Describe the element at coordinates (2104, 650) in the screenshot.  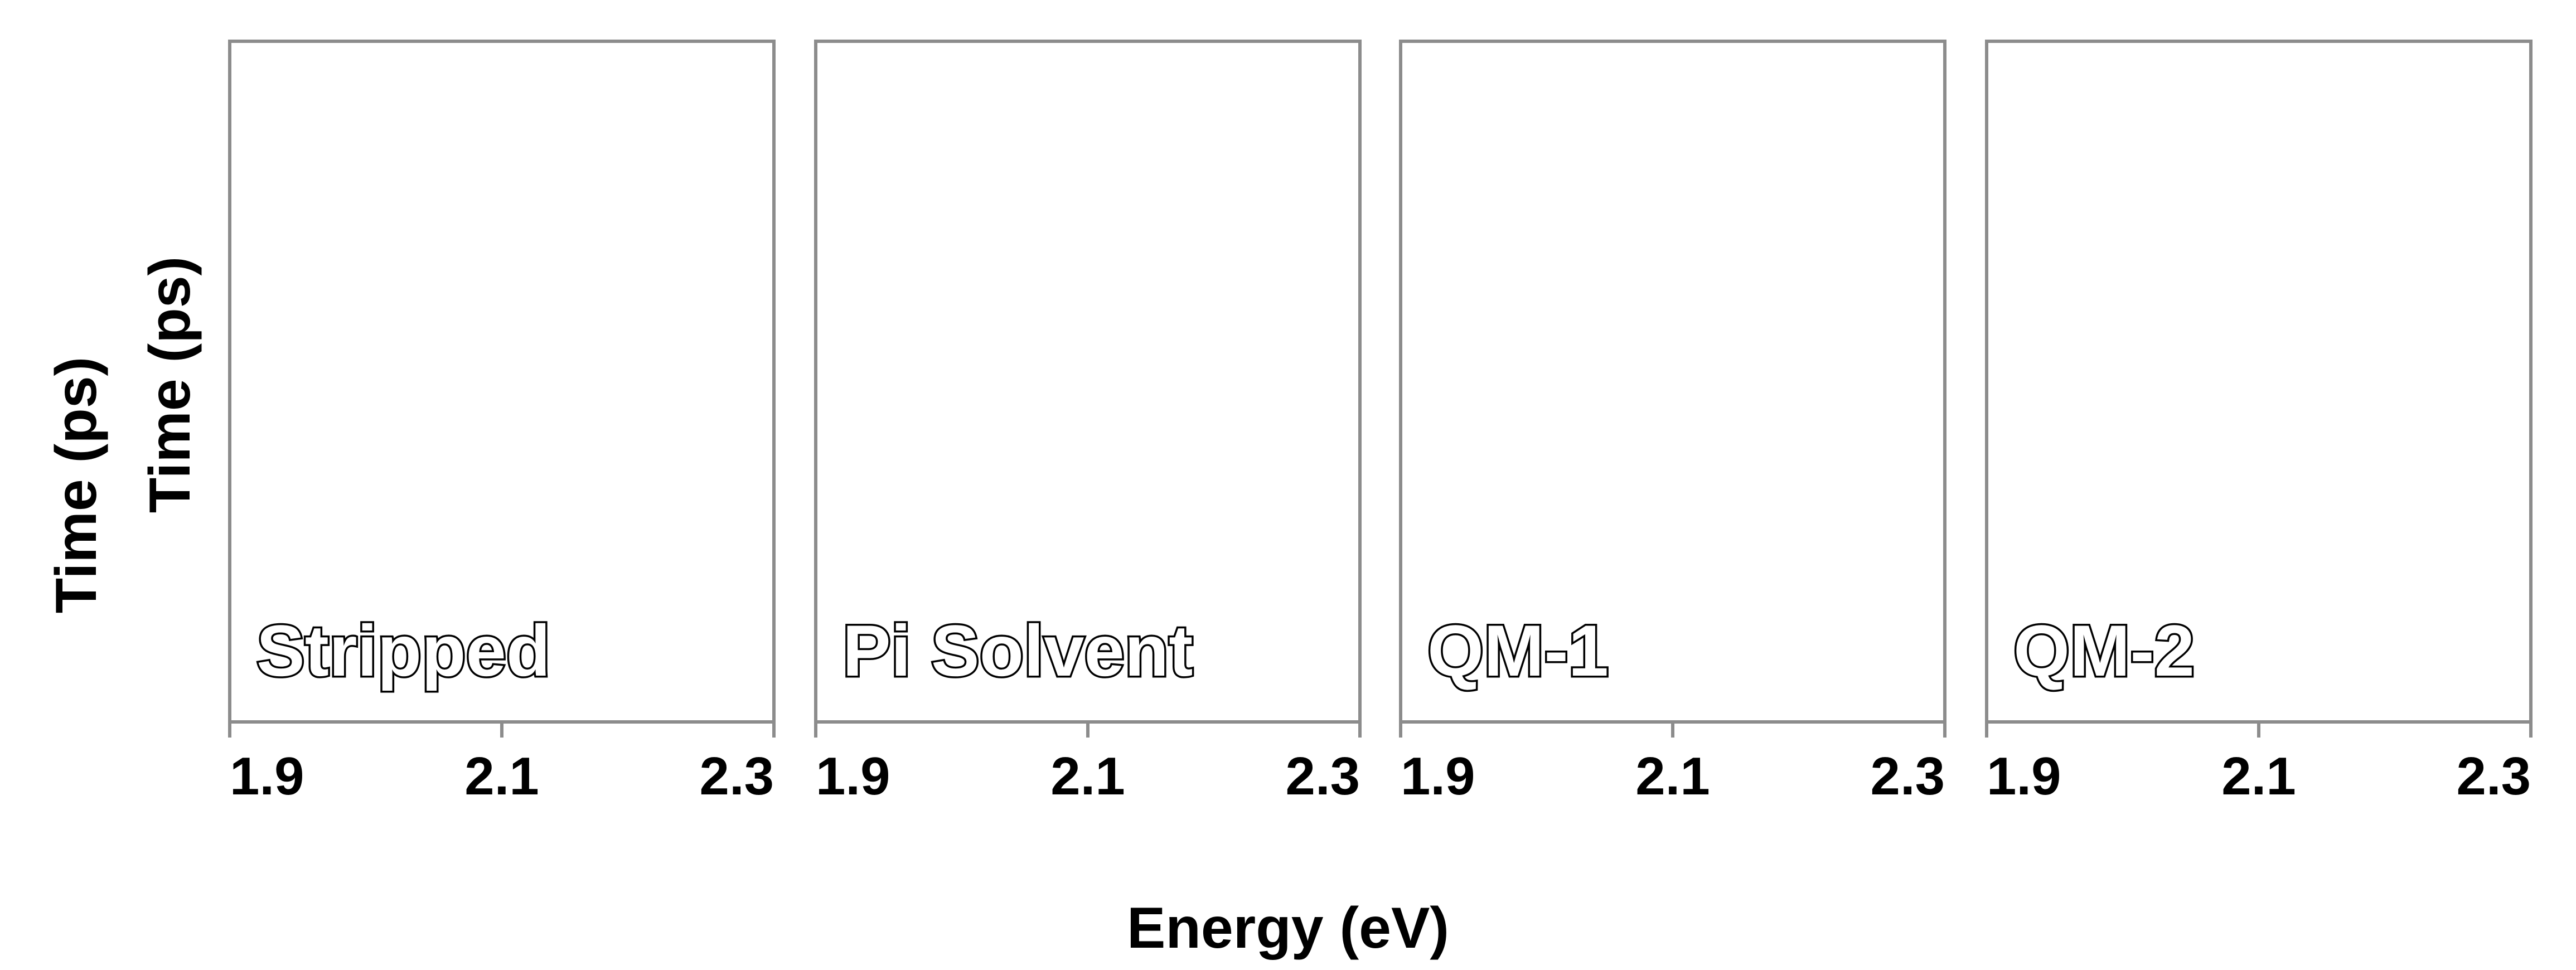
I see `panel-label: QM-2` at that location.